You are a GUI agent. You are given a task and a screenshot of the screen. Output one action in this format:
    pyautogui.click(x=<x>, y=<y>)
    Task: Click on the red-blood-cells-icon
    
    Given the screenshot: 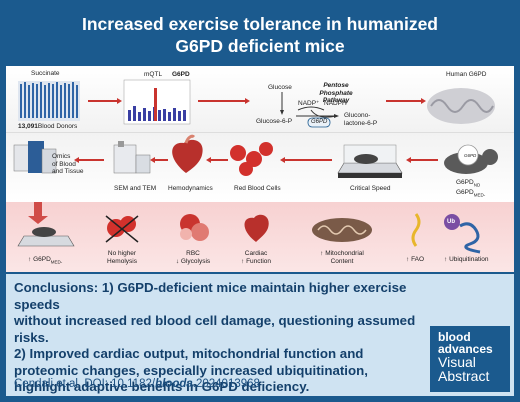 What is the action you would take?
    pyautogui.click(x=251, y=159)
    